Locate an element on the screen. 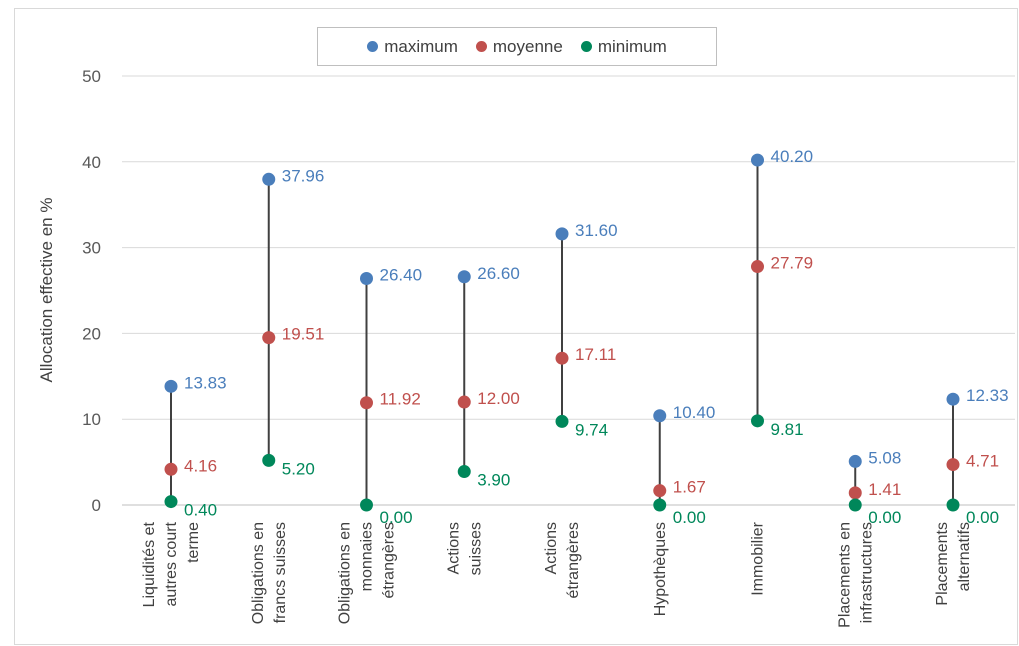  y-tick-labels: 0 10 20 30 40 50 is located at coordinates (91, 291).